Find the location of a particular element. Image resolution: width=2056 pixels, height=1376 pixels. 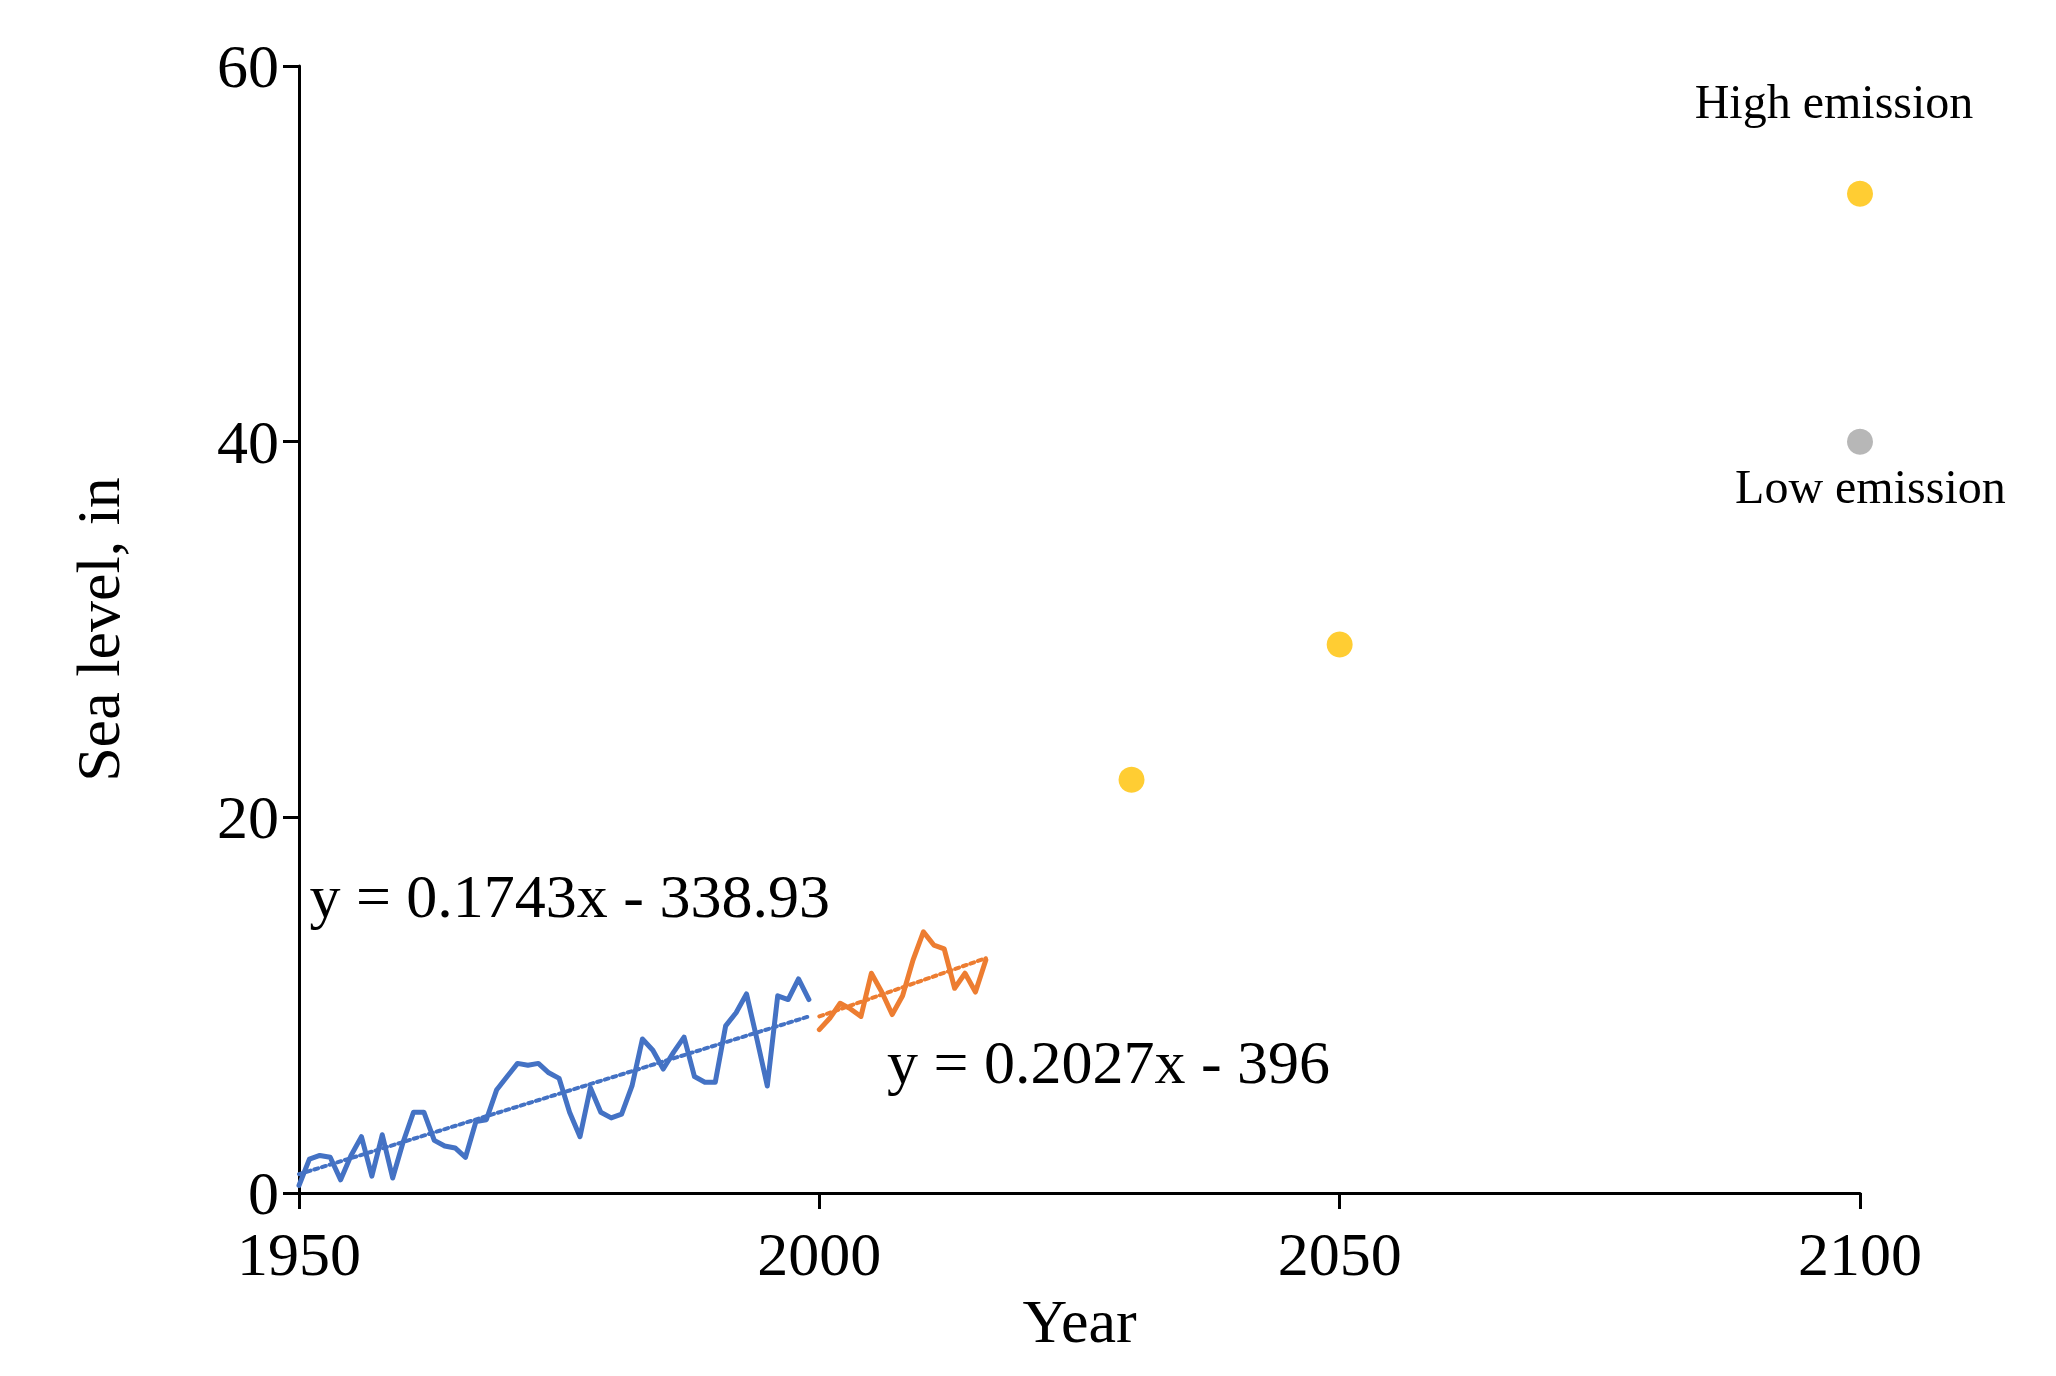

y-tick-label: 20 is located at coordinates (248, 817).